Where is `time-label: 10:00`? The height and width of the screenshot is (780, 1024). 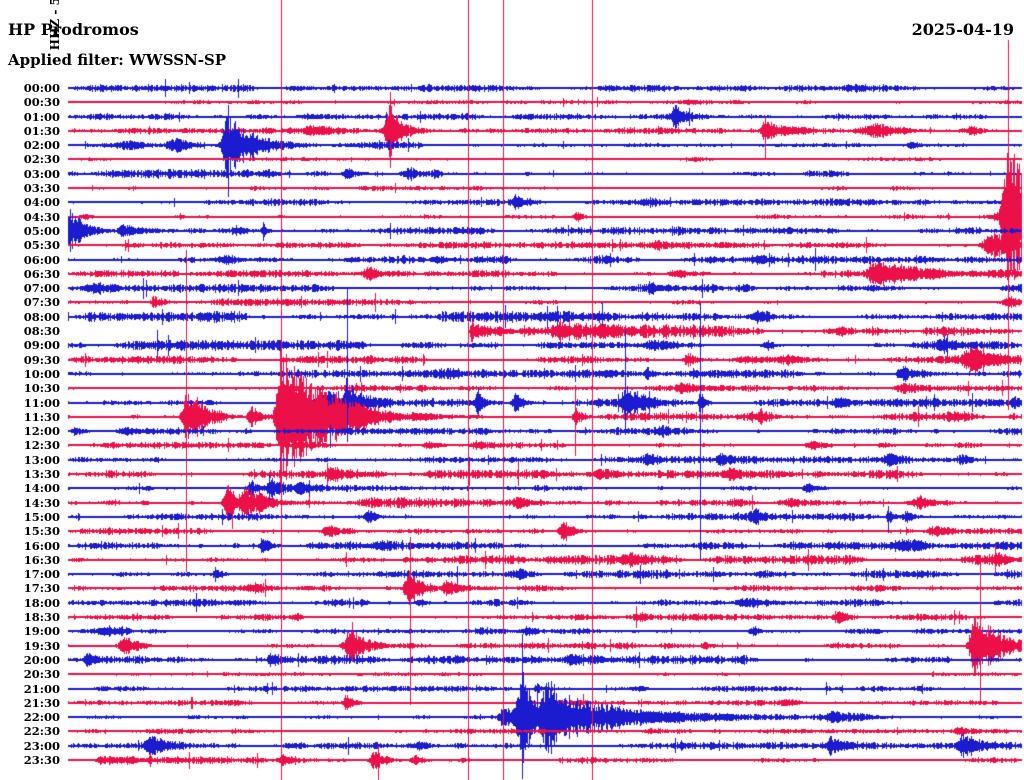 time-label: 10:00 is located at coordinates (41, 373).